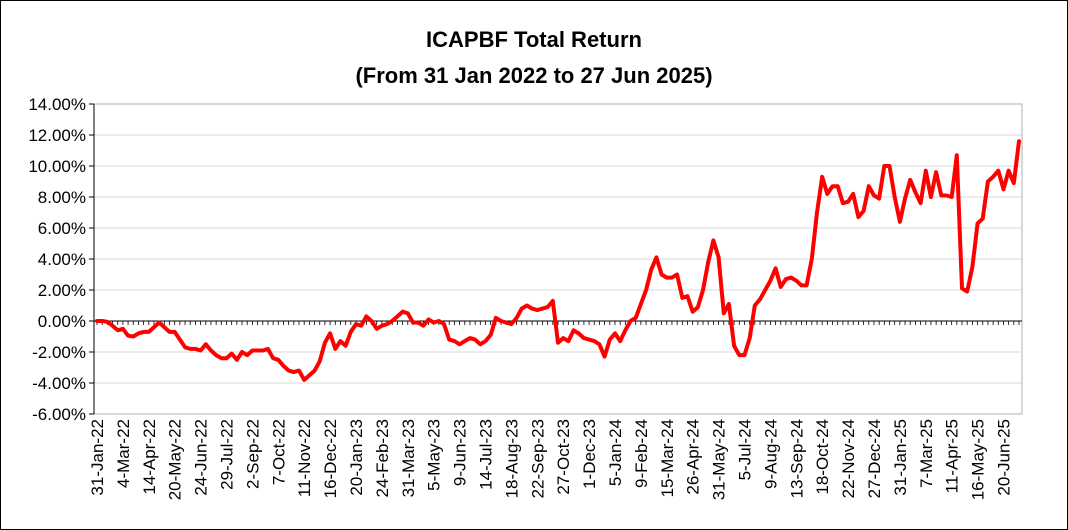  I want to click on x-tick-label: 7-Mar-25, so click(926, 453).